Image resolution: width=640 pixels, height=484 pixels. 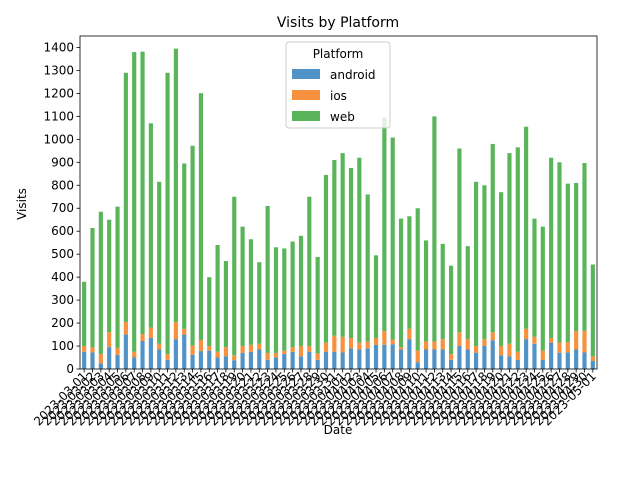 What do you see at coordinates (338, 96) in the screenshot?
I see `legend-label-ios: ios` at bounding box center [338, 96].